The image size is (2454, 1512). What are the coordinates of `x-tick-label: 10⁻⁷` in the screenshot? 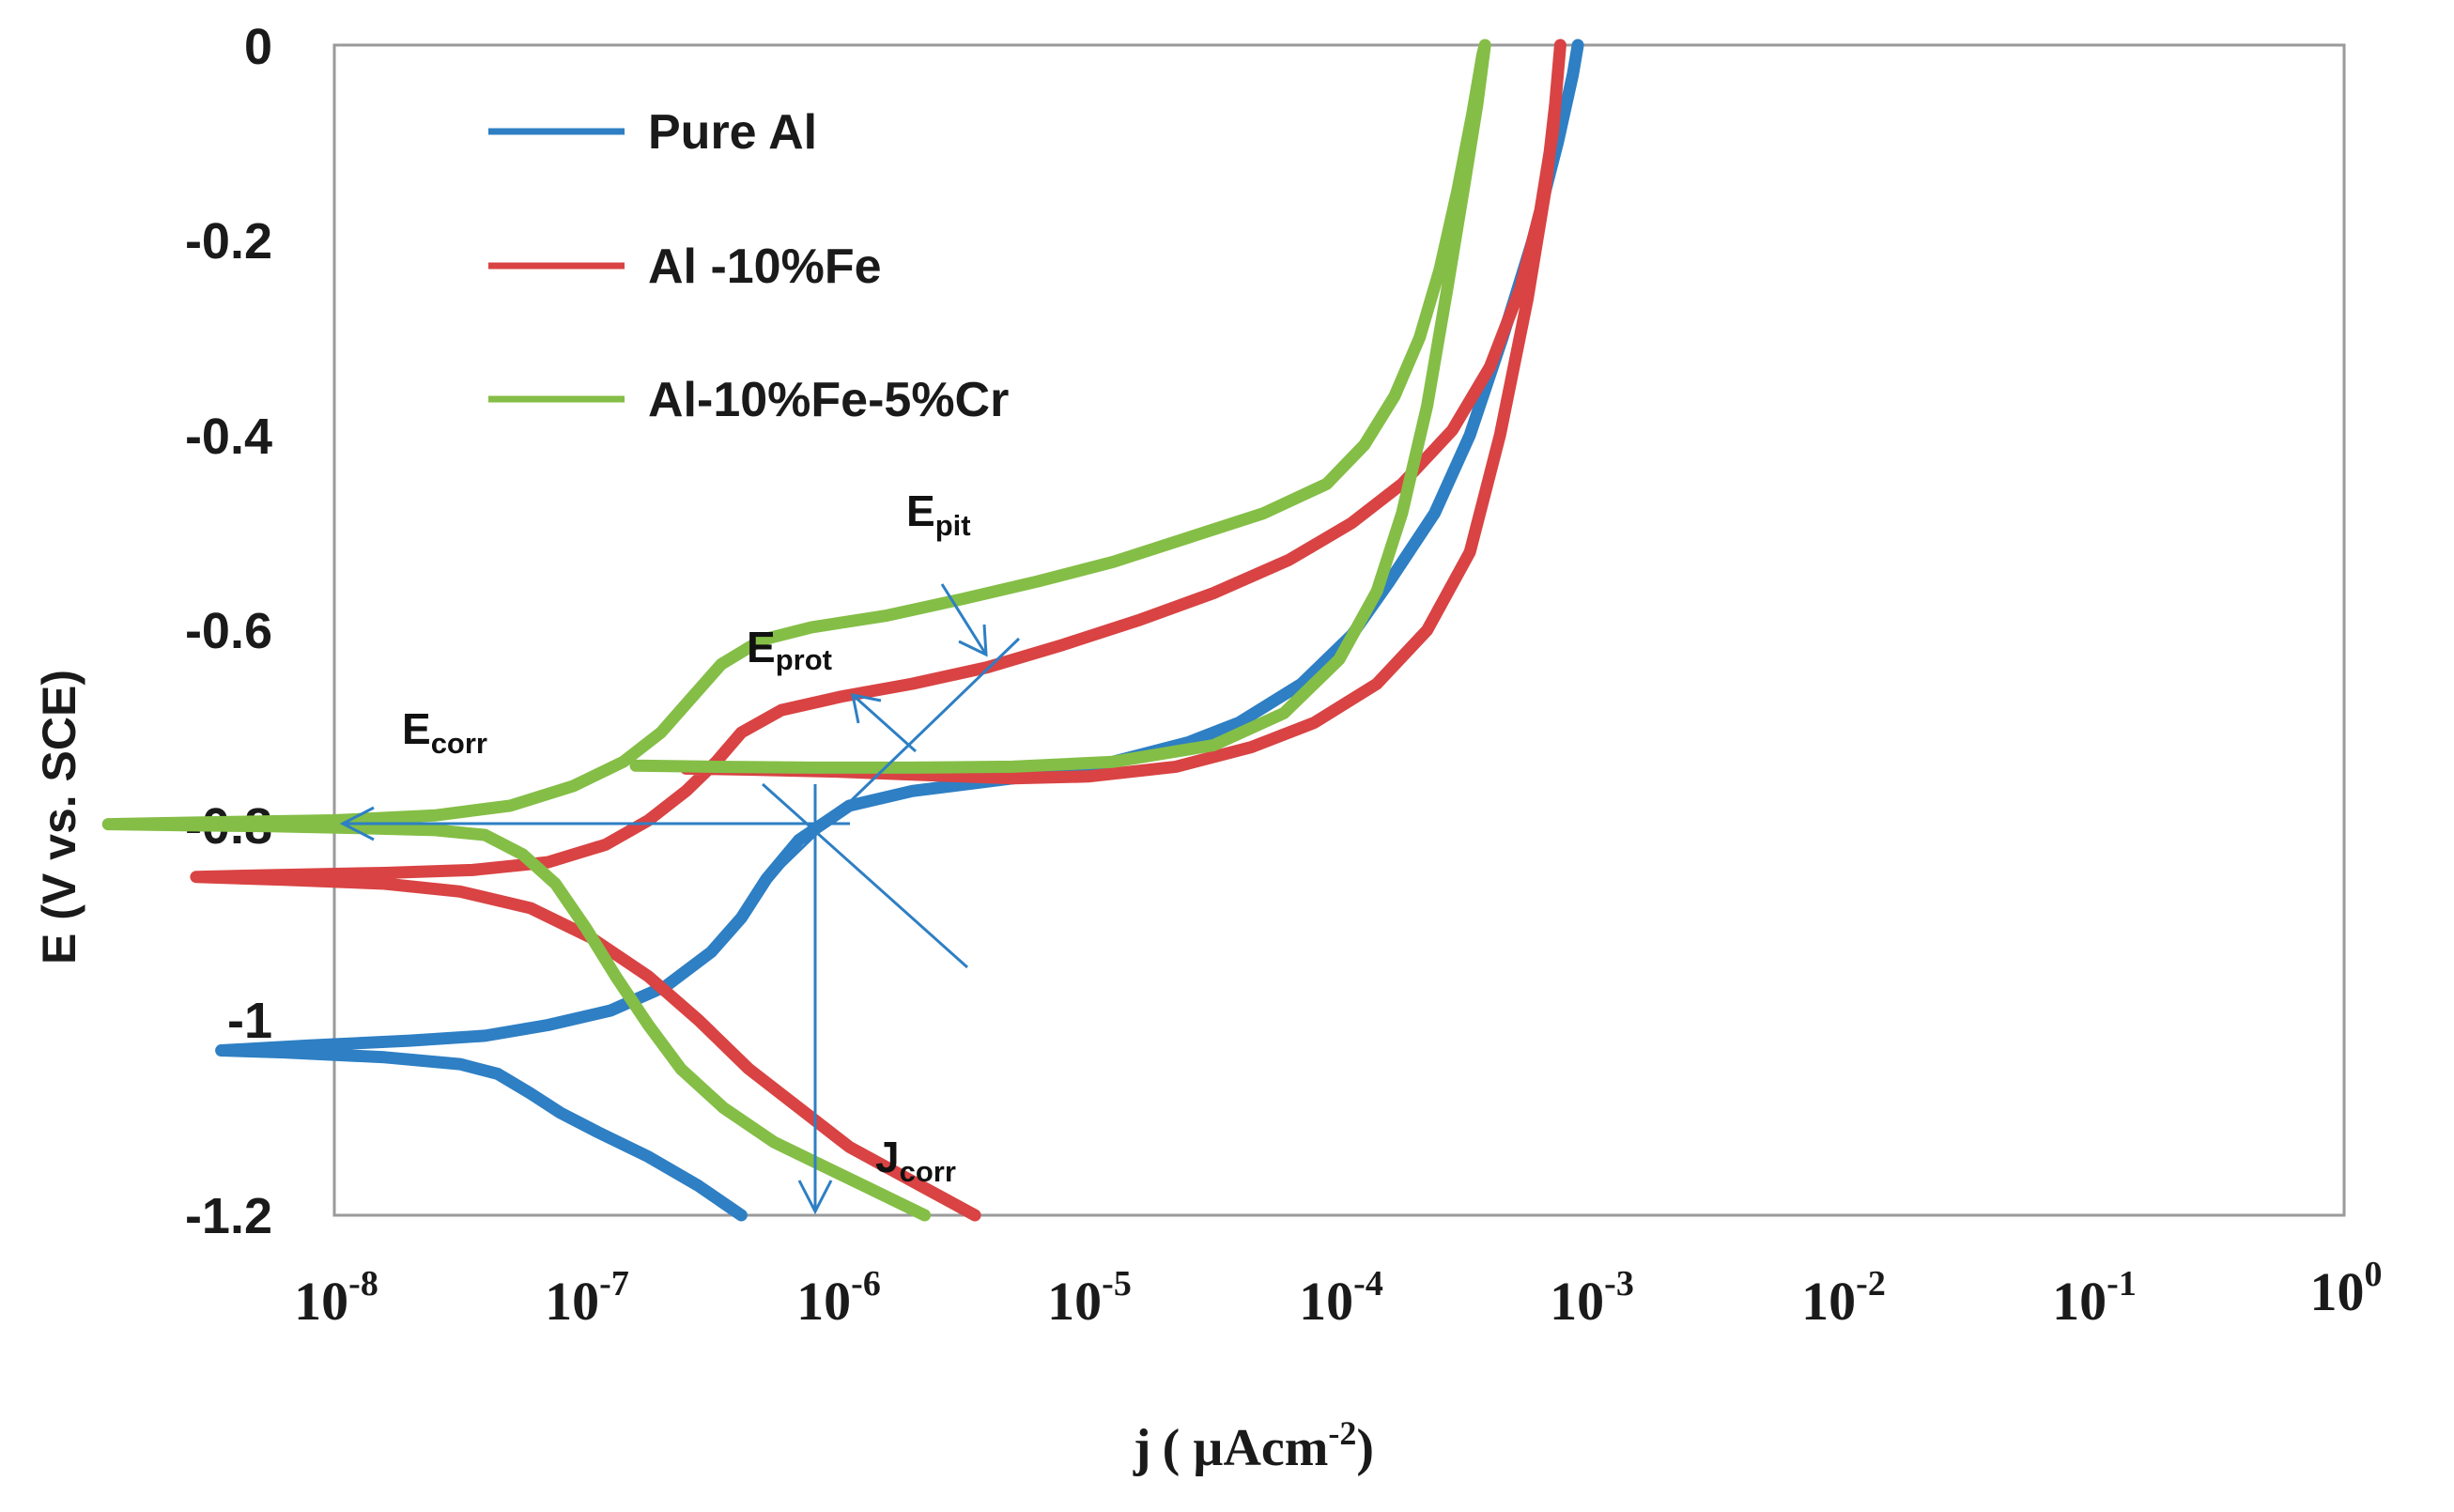 It's located at (587, 1298).